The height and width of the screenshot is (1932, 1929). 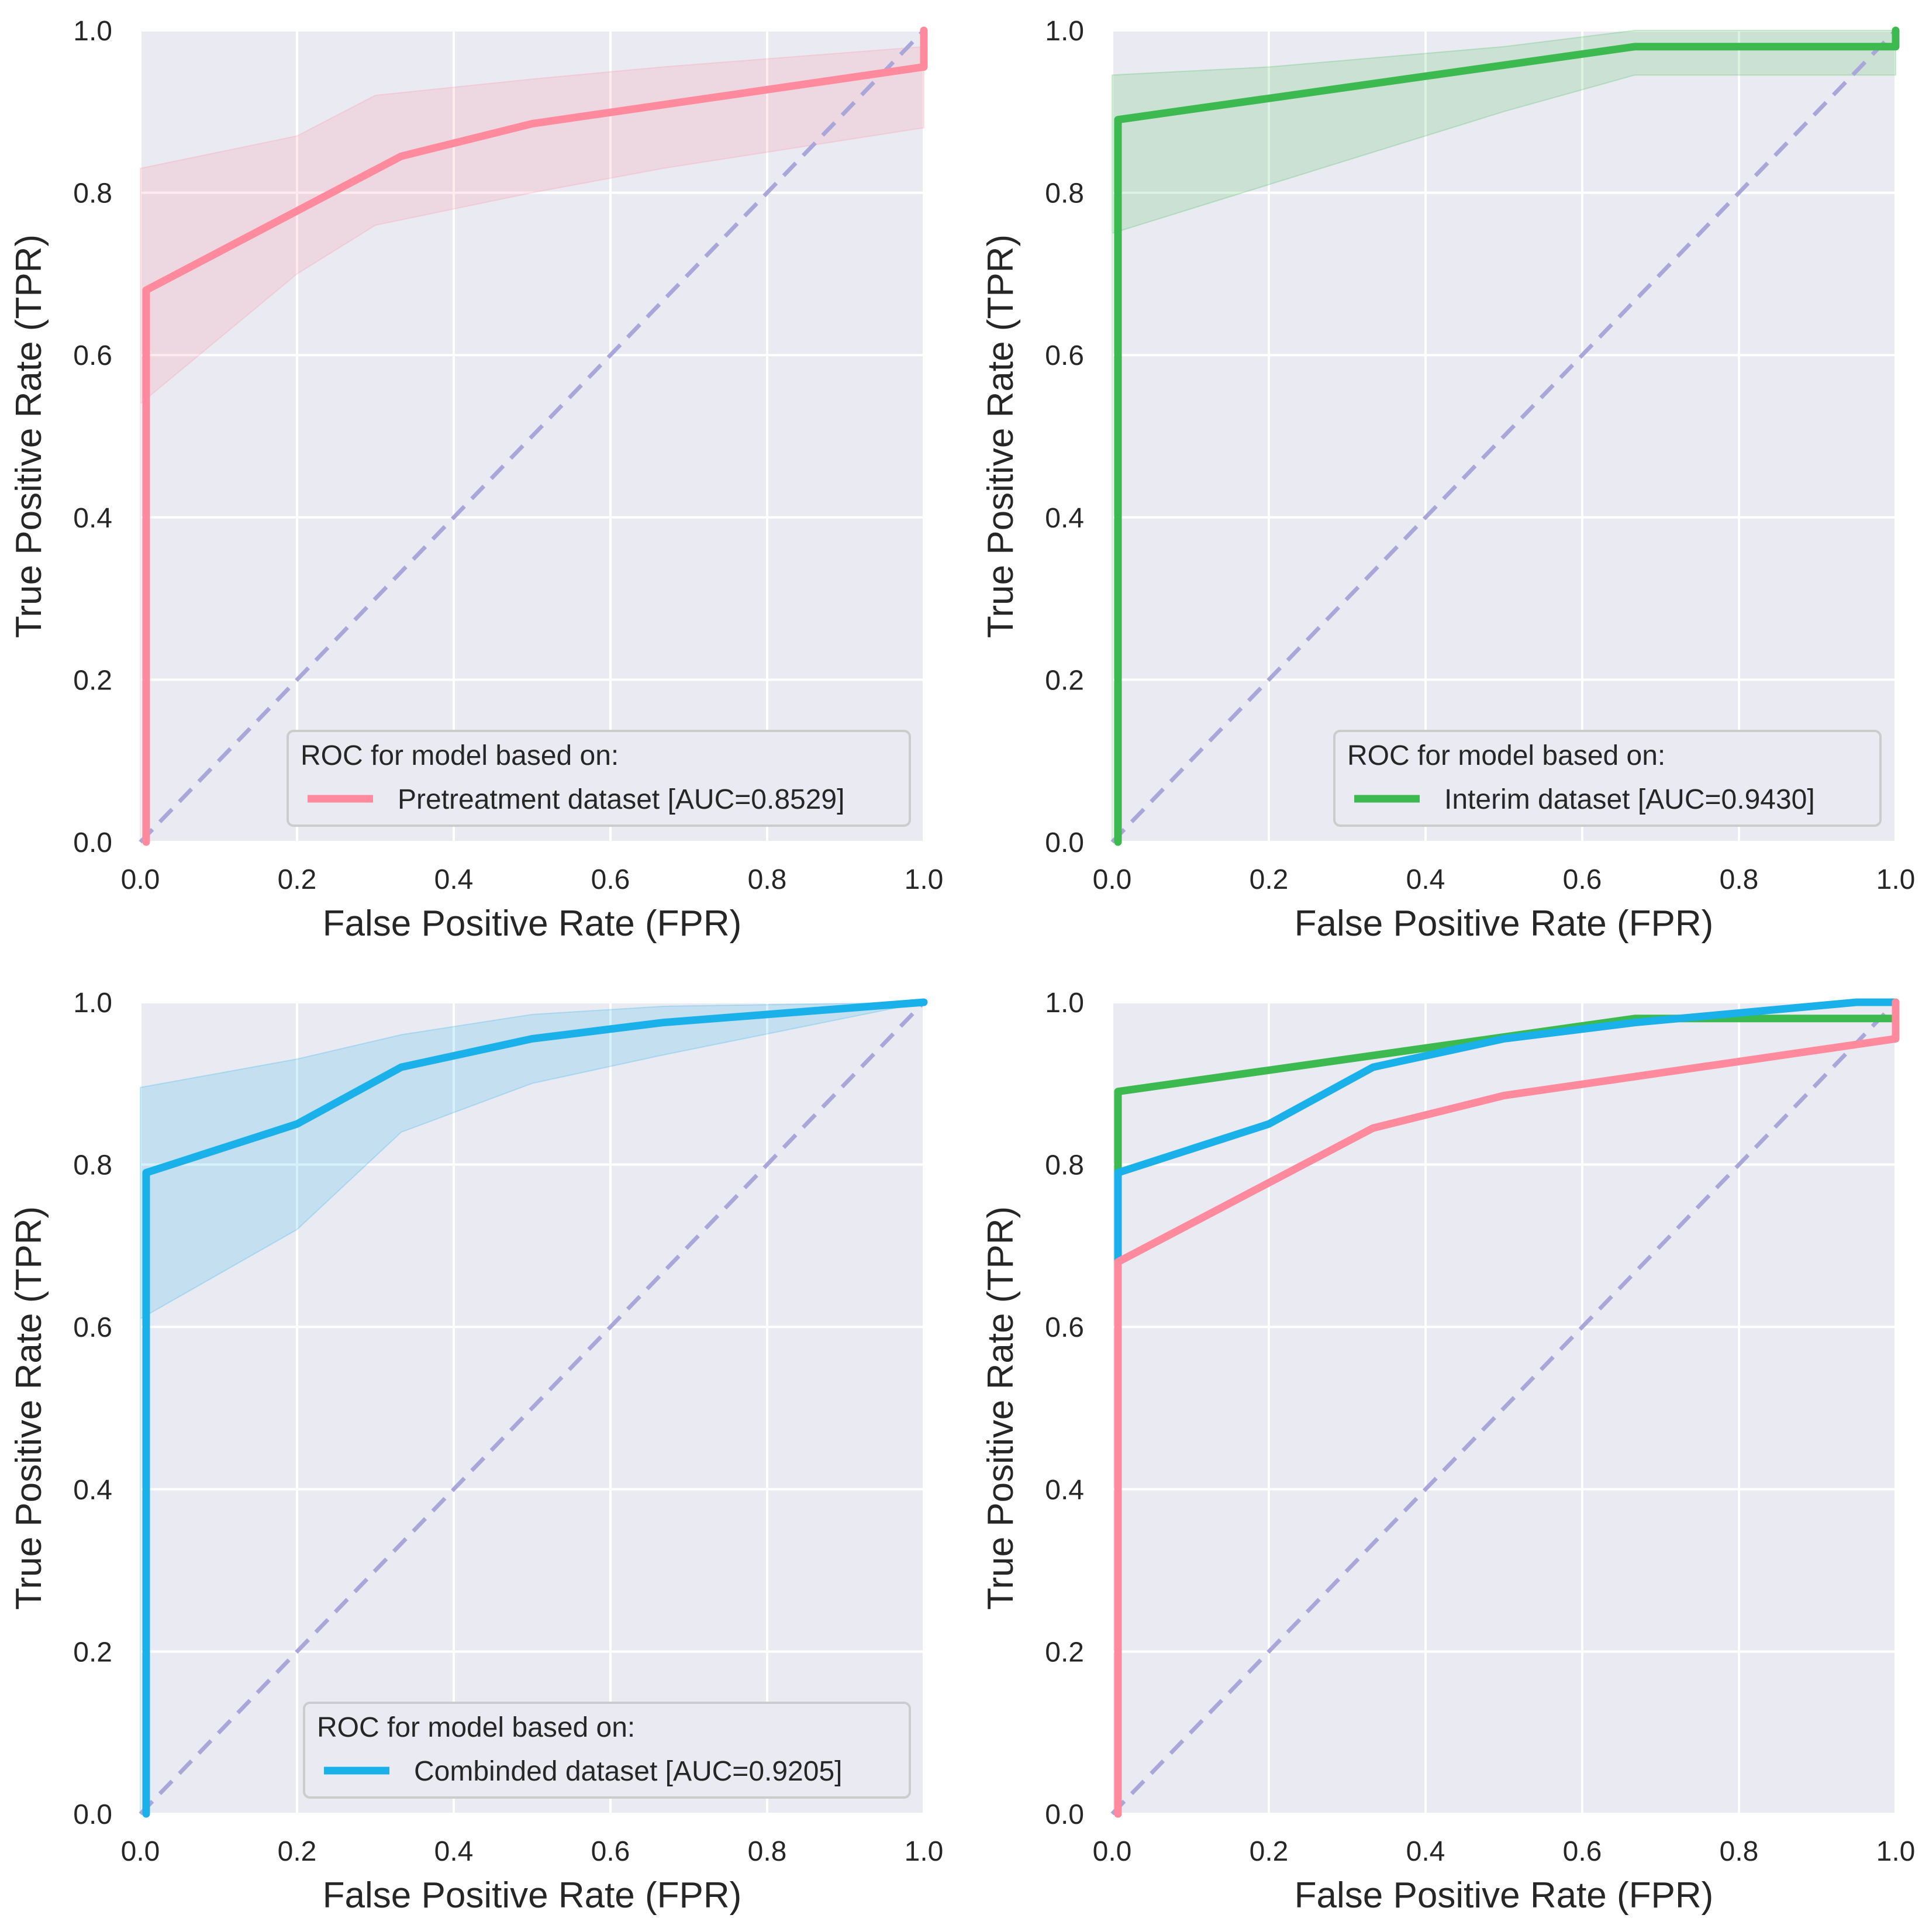 I want to click on legend-entry-label: Pretreatment dataset [AUC=0.8529], so click(x=621, y=799).